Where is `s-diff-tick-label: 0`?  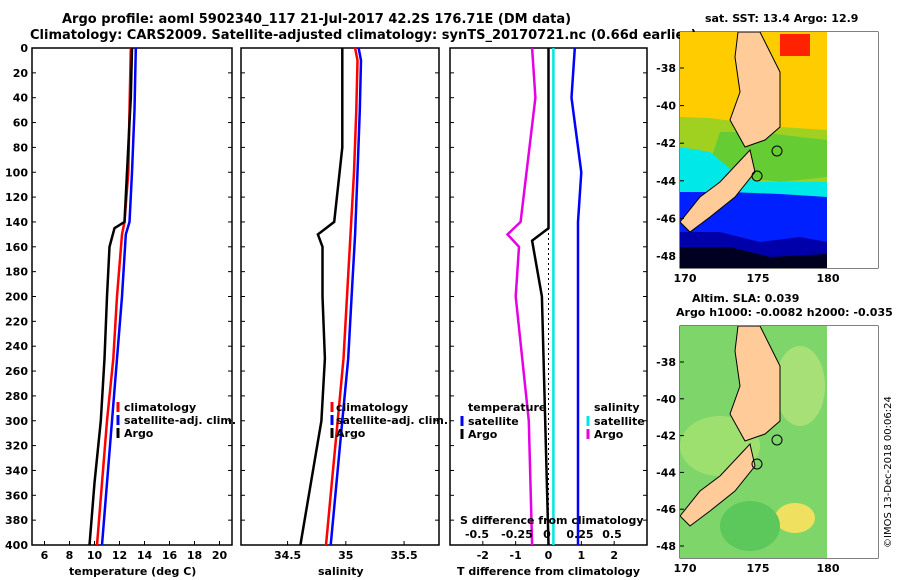 s-diff-tick-label: 0 is located at coordinates (547, 534).